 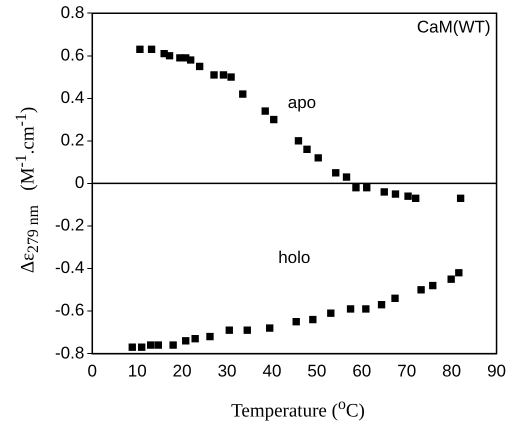 What do you see at coordinates (452, 370) in the screenshot?
I see `x-tick-label: 80` at bounding box center [452, 370].